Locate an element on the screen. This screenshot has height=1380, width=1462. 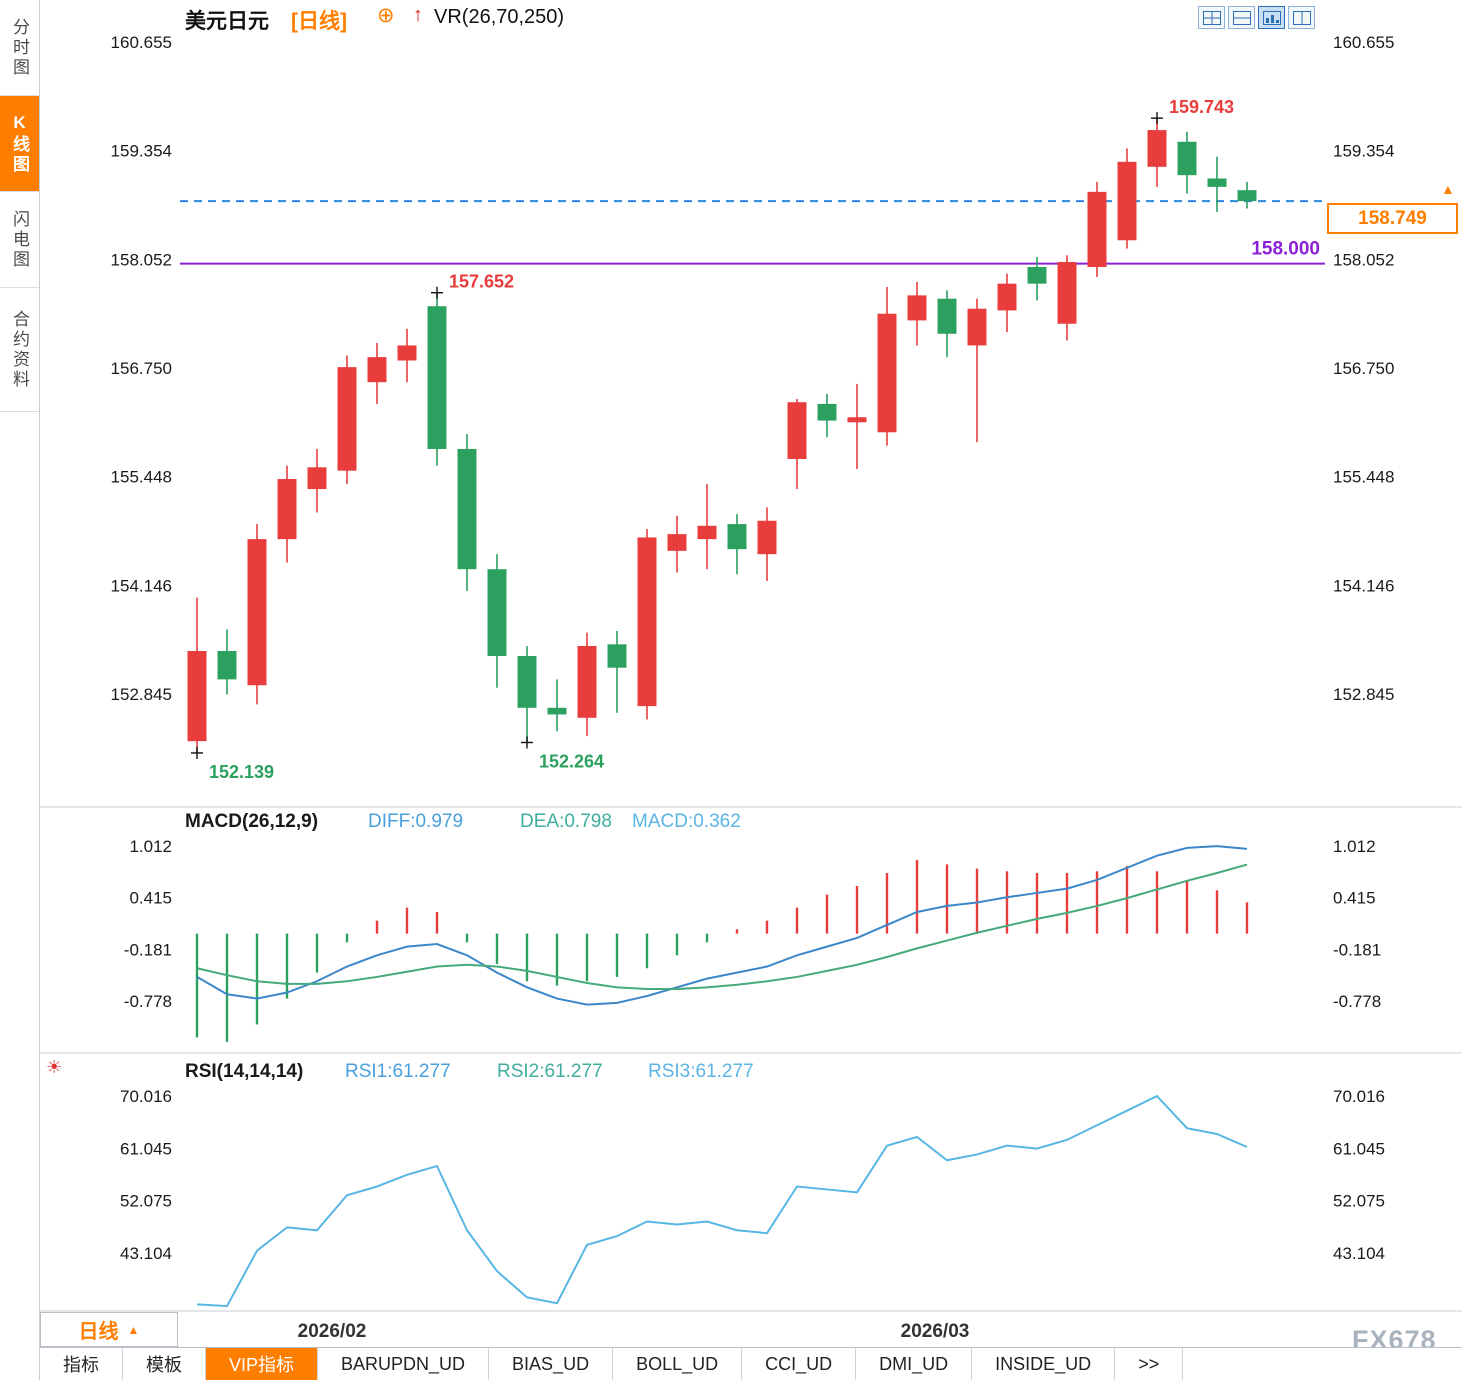
rsi2-value: RSI2:61.277 is located at coordinates (550, 1071).